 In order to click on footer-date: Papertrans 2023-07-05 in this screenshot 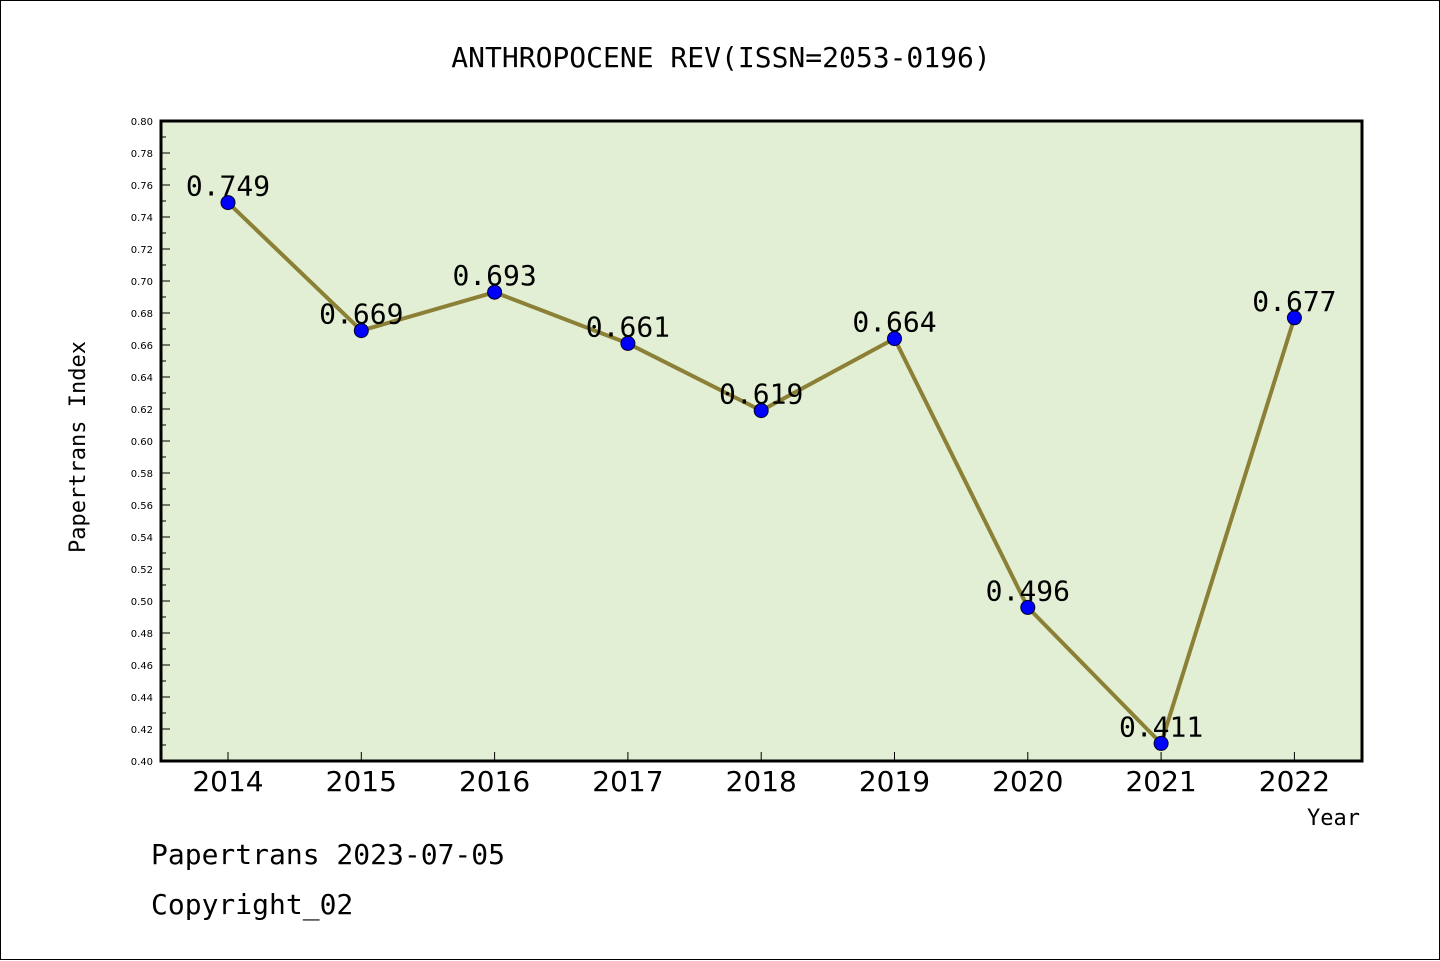, I will do `click(328, 854)`.